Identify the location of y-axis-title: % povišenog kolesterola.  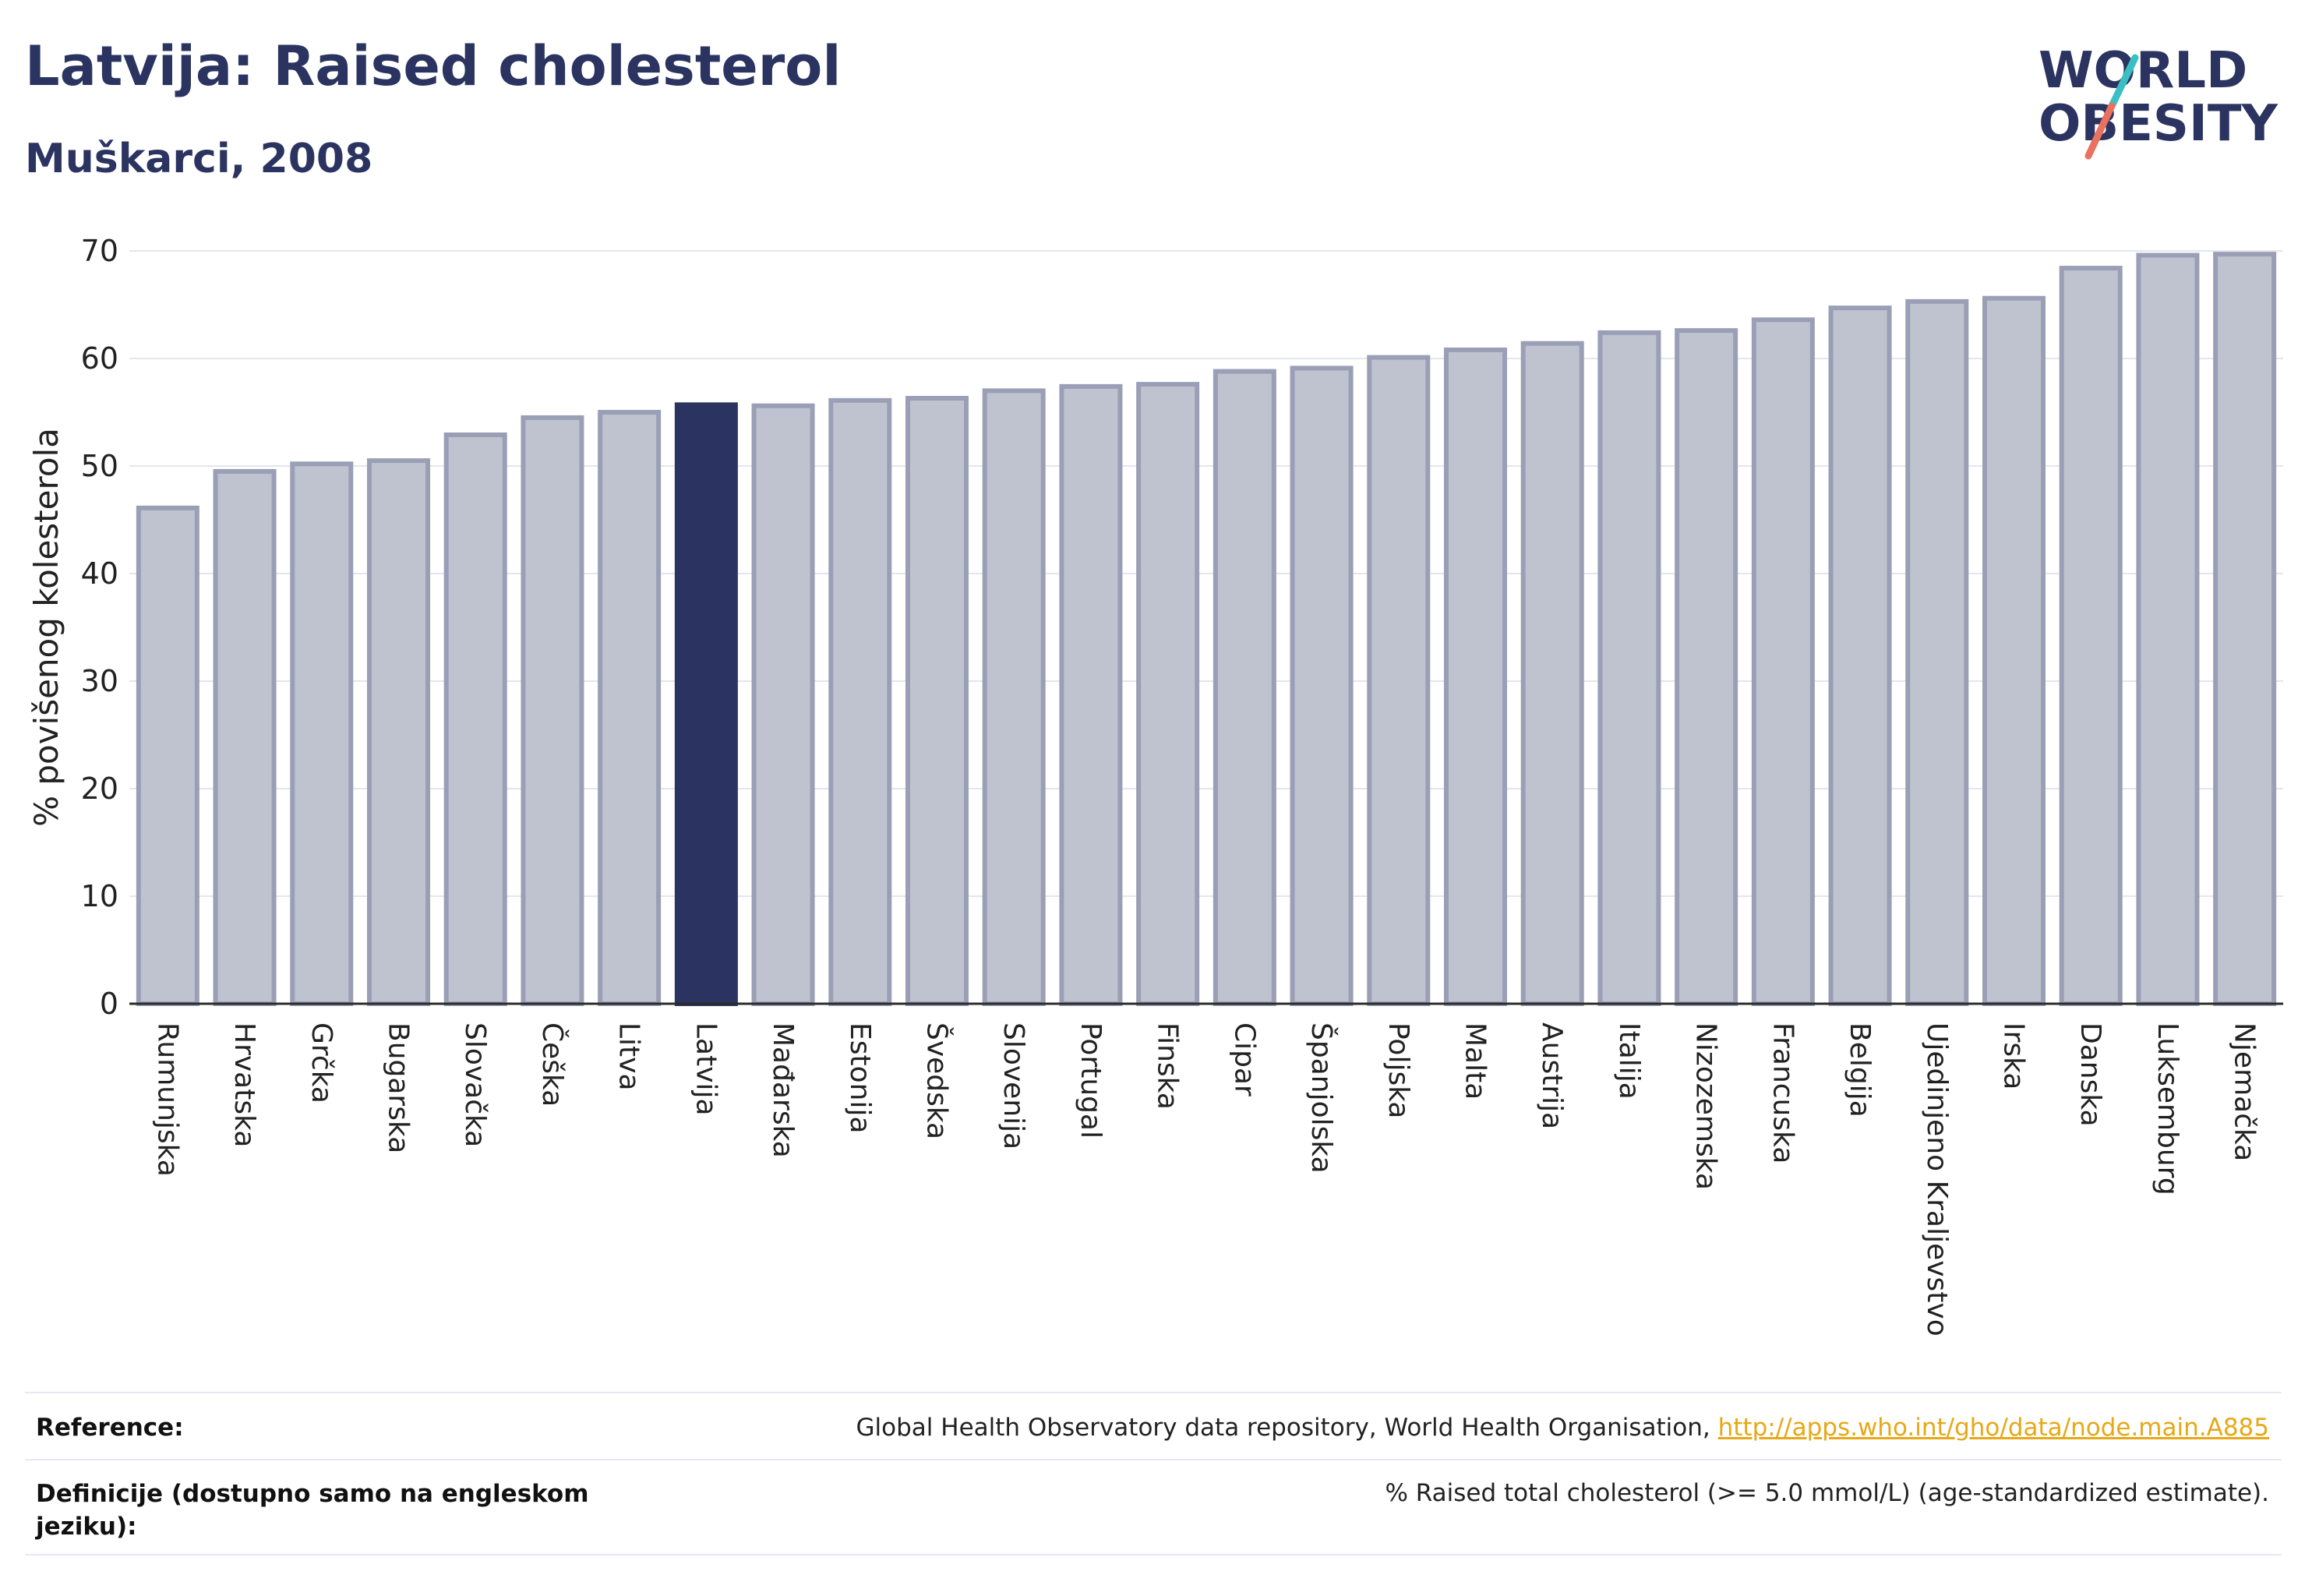
(46, 627).